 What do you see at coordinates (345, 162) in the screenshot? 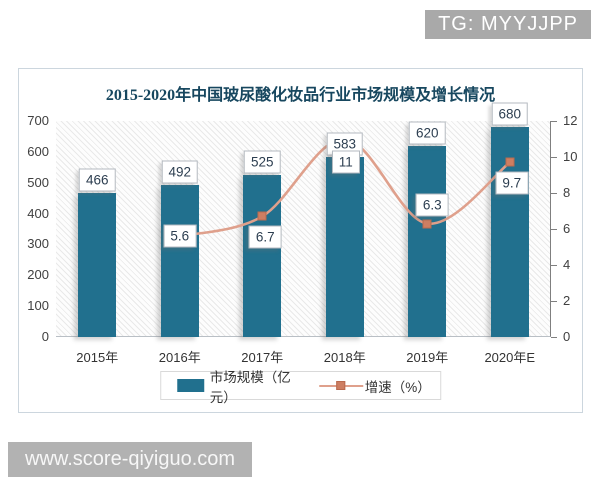
I see `growth-value-label: 11` at bounding box center [345, 162].